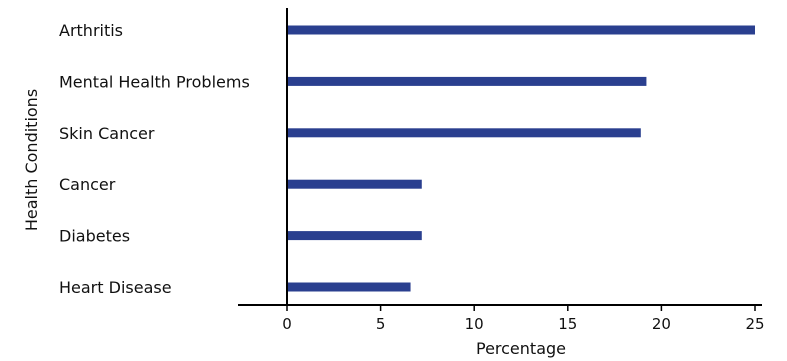  What do you see at coordinates (464, 133) in the screenshot?
I see `bar-skin-cancer` at bounding box center [464, 133].